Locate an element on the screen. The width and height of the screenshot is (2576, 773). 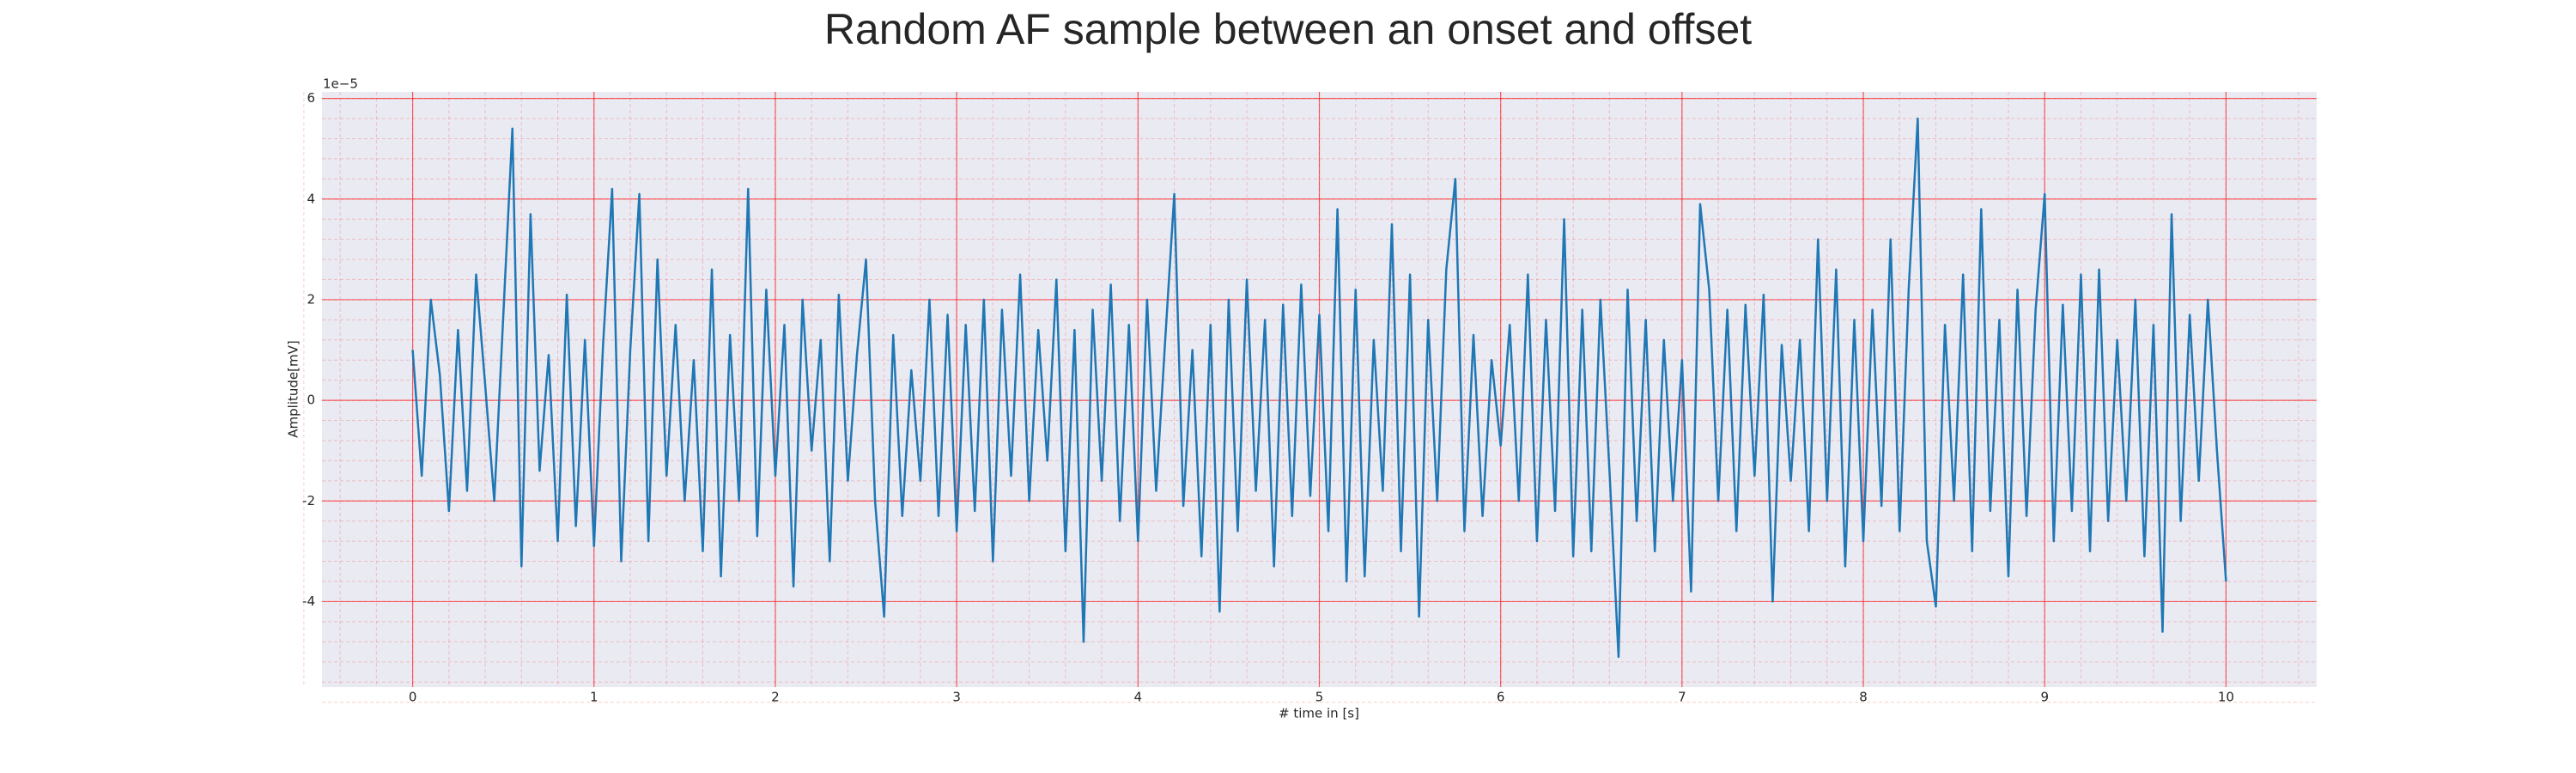
y-tick-label: 2 is located at coordinates (311, 299).